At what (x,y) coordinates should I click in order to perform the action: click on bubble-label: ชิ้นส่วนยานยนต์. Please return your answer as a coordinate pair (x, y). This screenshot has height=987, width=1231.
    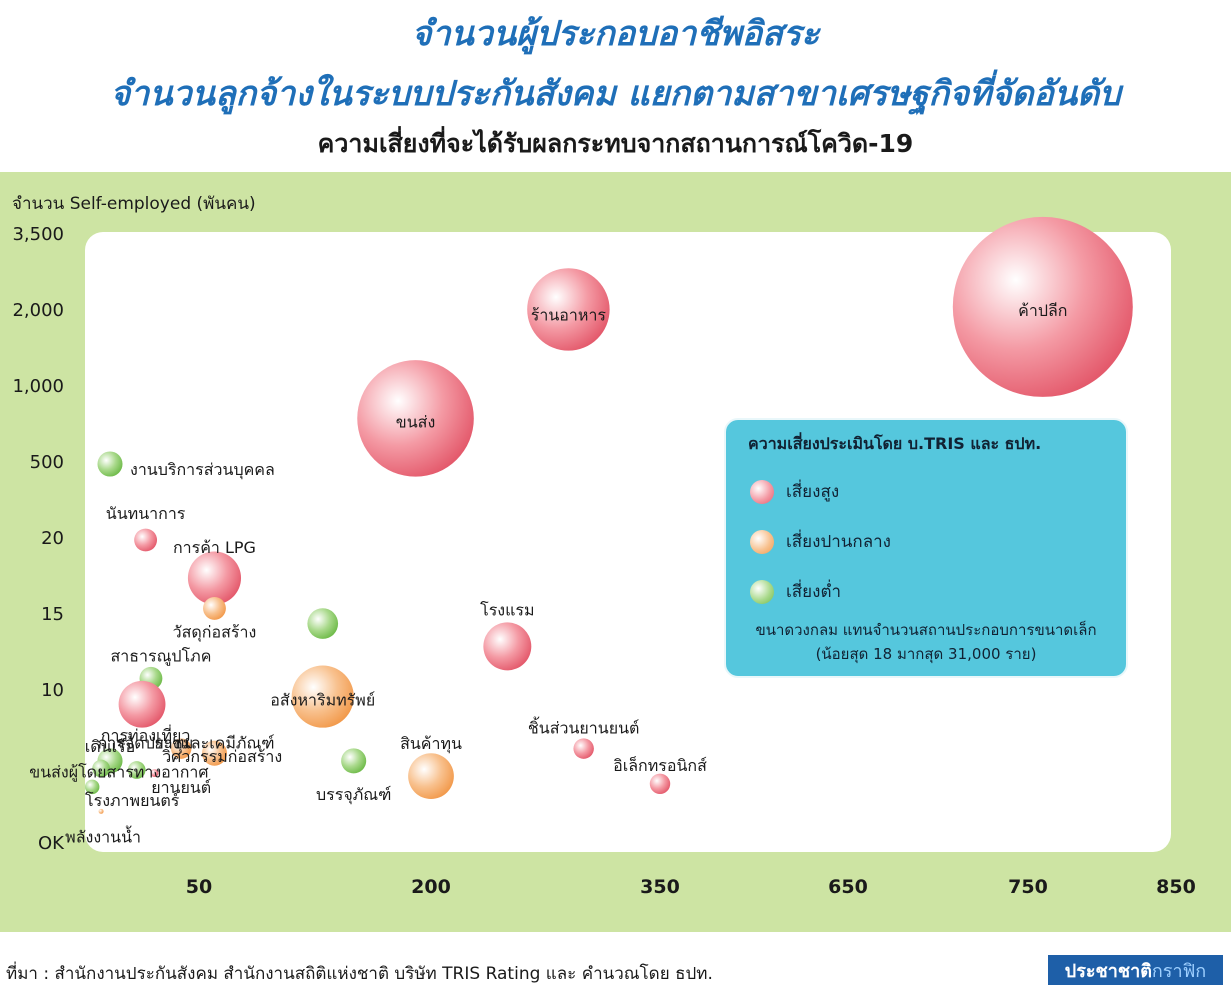
    Looking at the image, I should click on (583, 727).